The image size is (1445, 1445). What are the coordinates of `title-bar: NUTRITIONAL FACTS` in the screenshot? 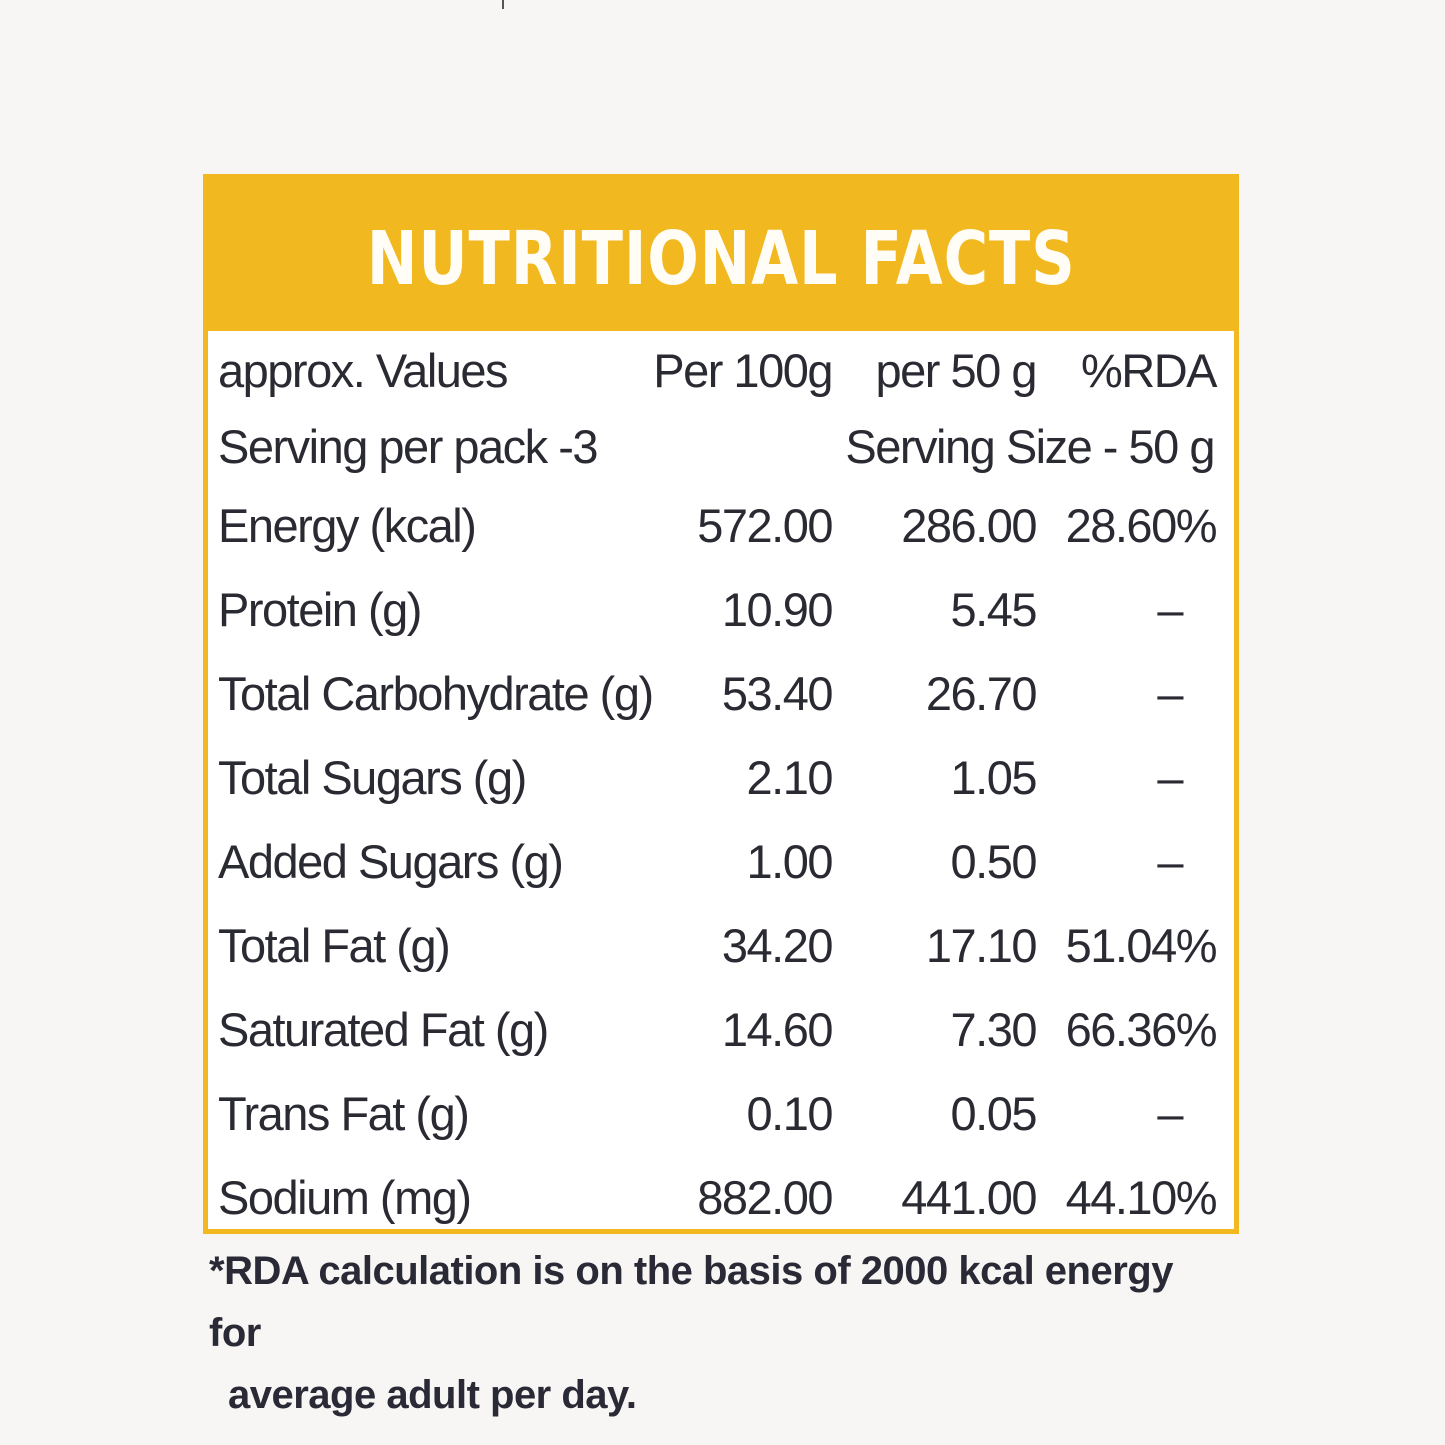 It's located at (721, 255).